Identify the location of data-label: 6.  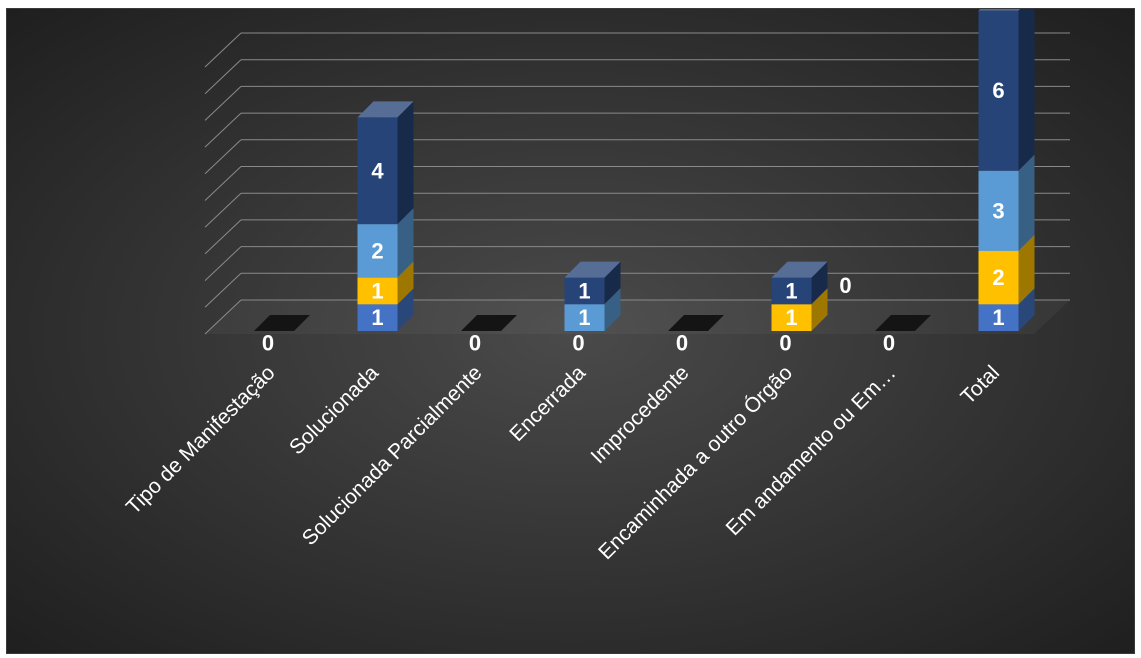
(998, 90).